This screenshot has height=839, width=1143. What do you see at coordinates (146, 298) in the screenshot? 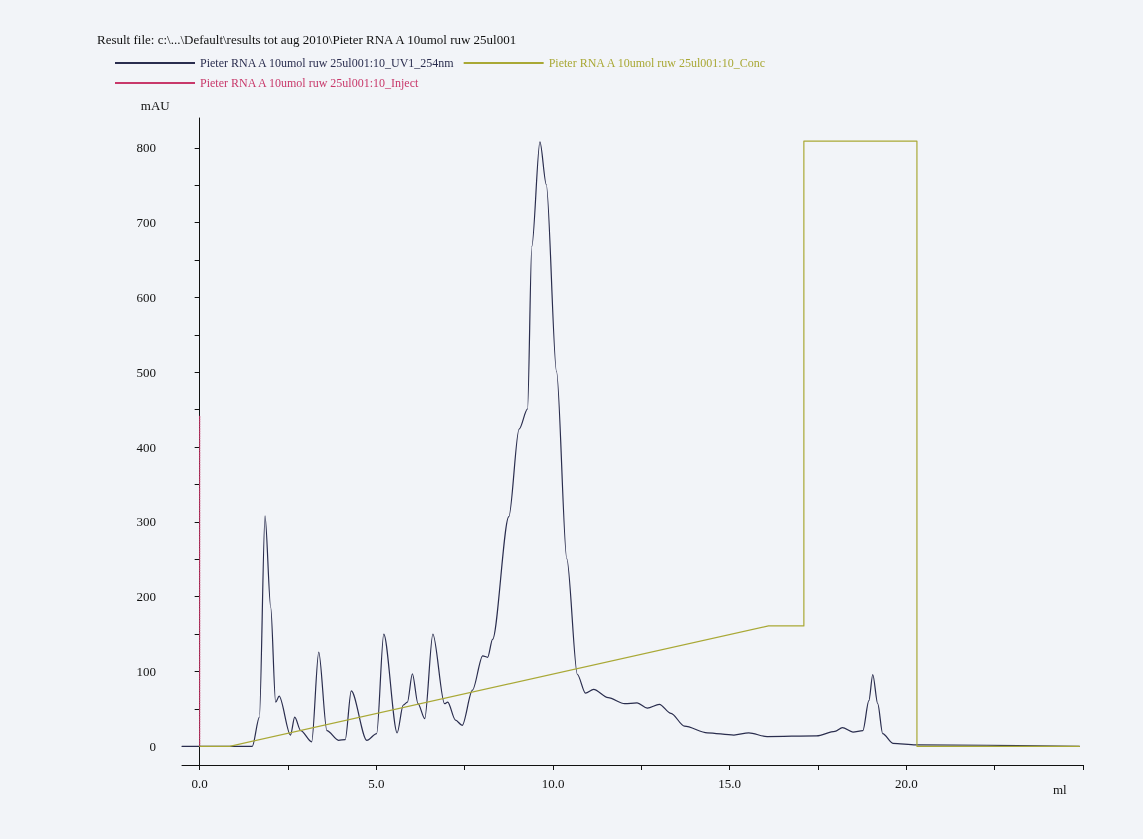
I see `y-tick-label: 600` at bounding box center [146, 298].